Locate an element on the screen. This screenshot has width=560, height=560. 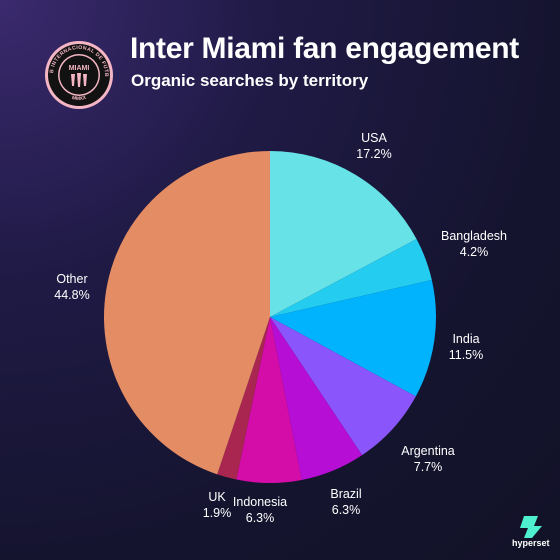
slice-value-usa: 17.2% is located at coordinates (373, 154).